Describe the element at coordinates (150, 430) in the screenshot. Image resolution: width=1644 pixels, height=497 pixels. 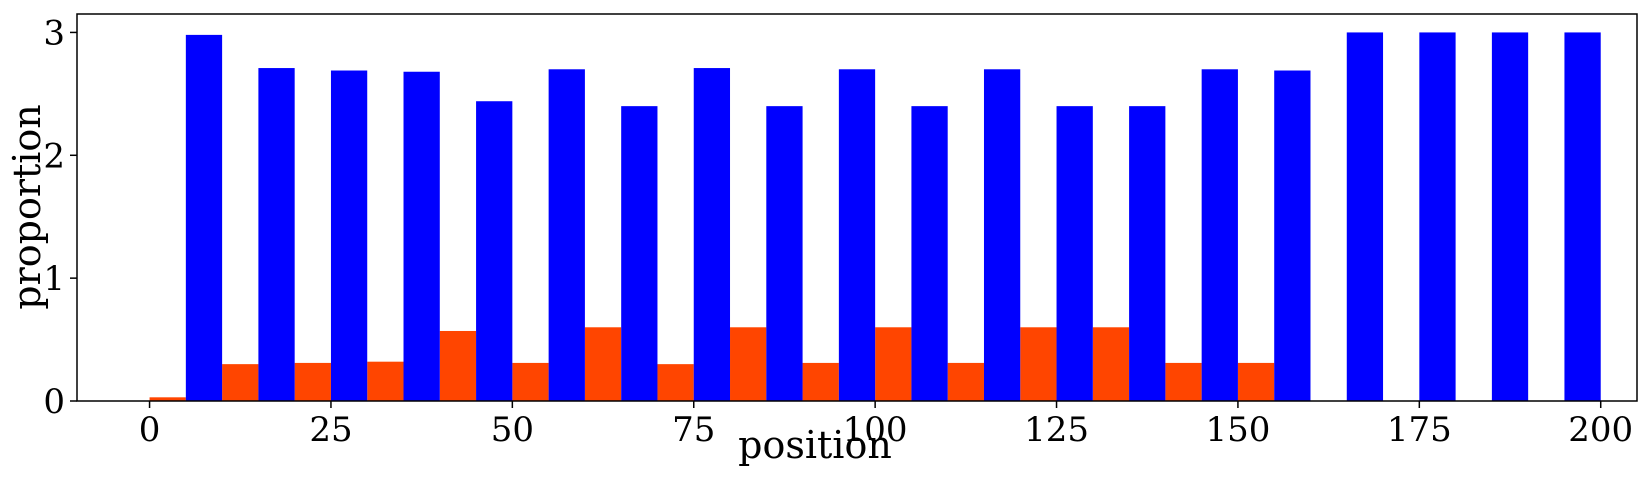
I see `x-tick-label-0: 0` at that location.